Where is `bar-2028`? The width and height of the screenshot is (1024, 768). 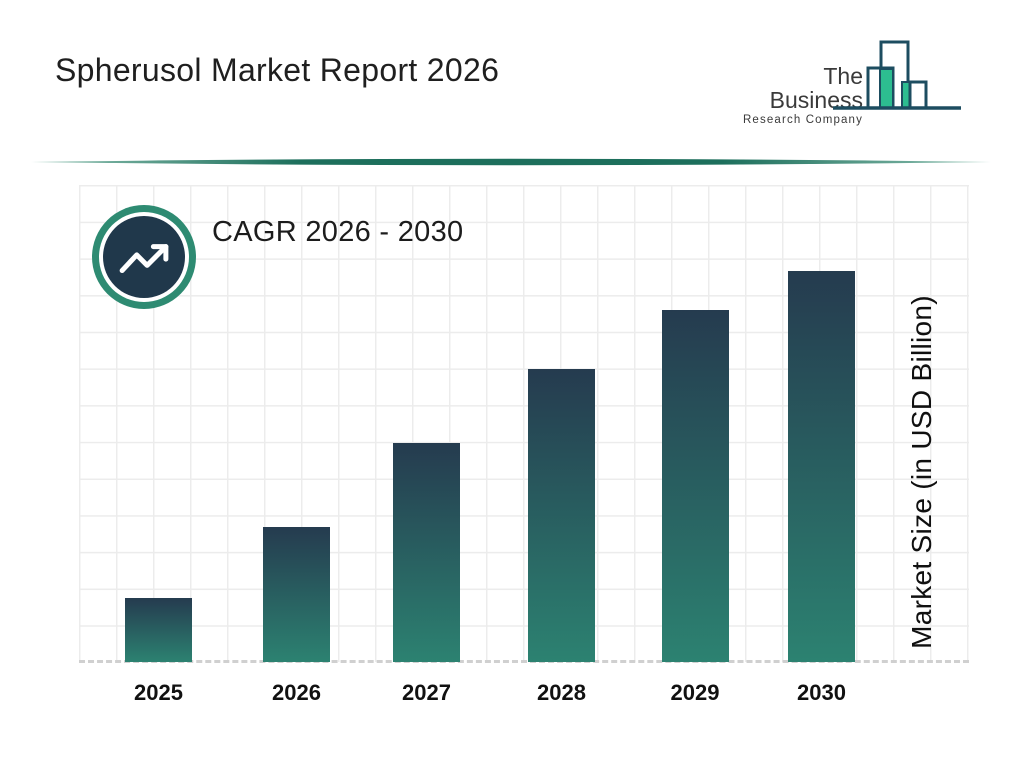
bar-2028 is located at coordinates (561, 515).